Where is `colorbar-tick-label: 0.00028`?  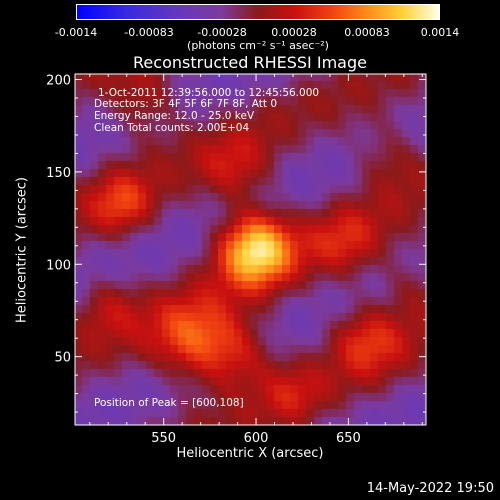
colorbar-tick-label: 0.00028 is located at coordinates (294, 32).